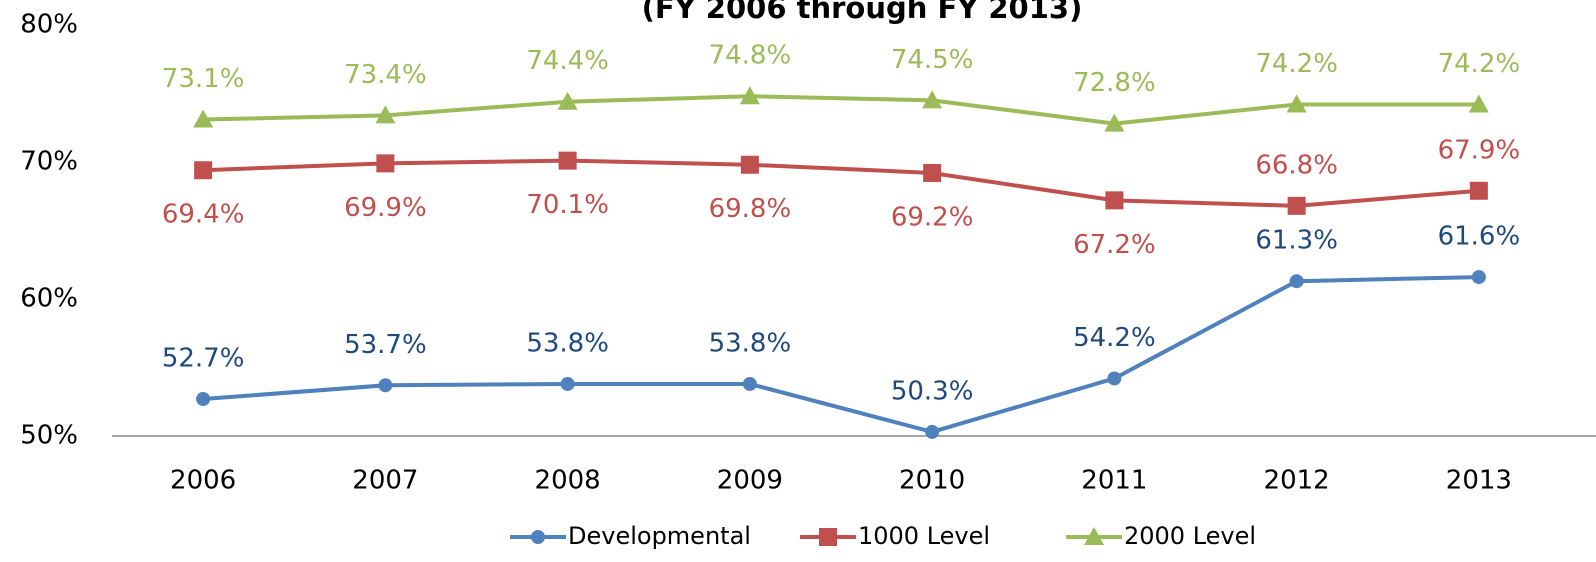 The height and width of the screenshot is (562, 1596). Describe the element at coordinates (1297, 481) in the screenshot. I see `x-tick-label: 2012` at that location.